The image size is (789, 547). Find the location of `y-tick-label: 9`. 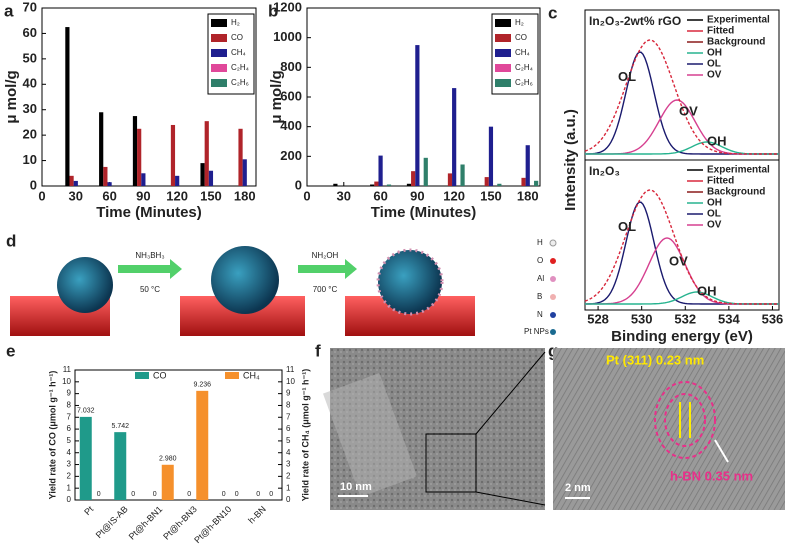

y-tick-label: 9 is located at coordinates (69, 393).